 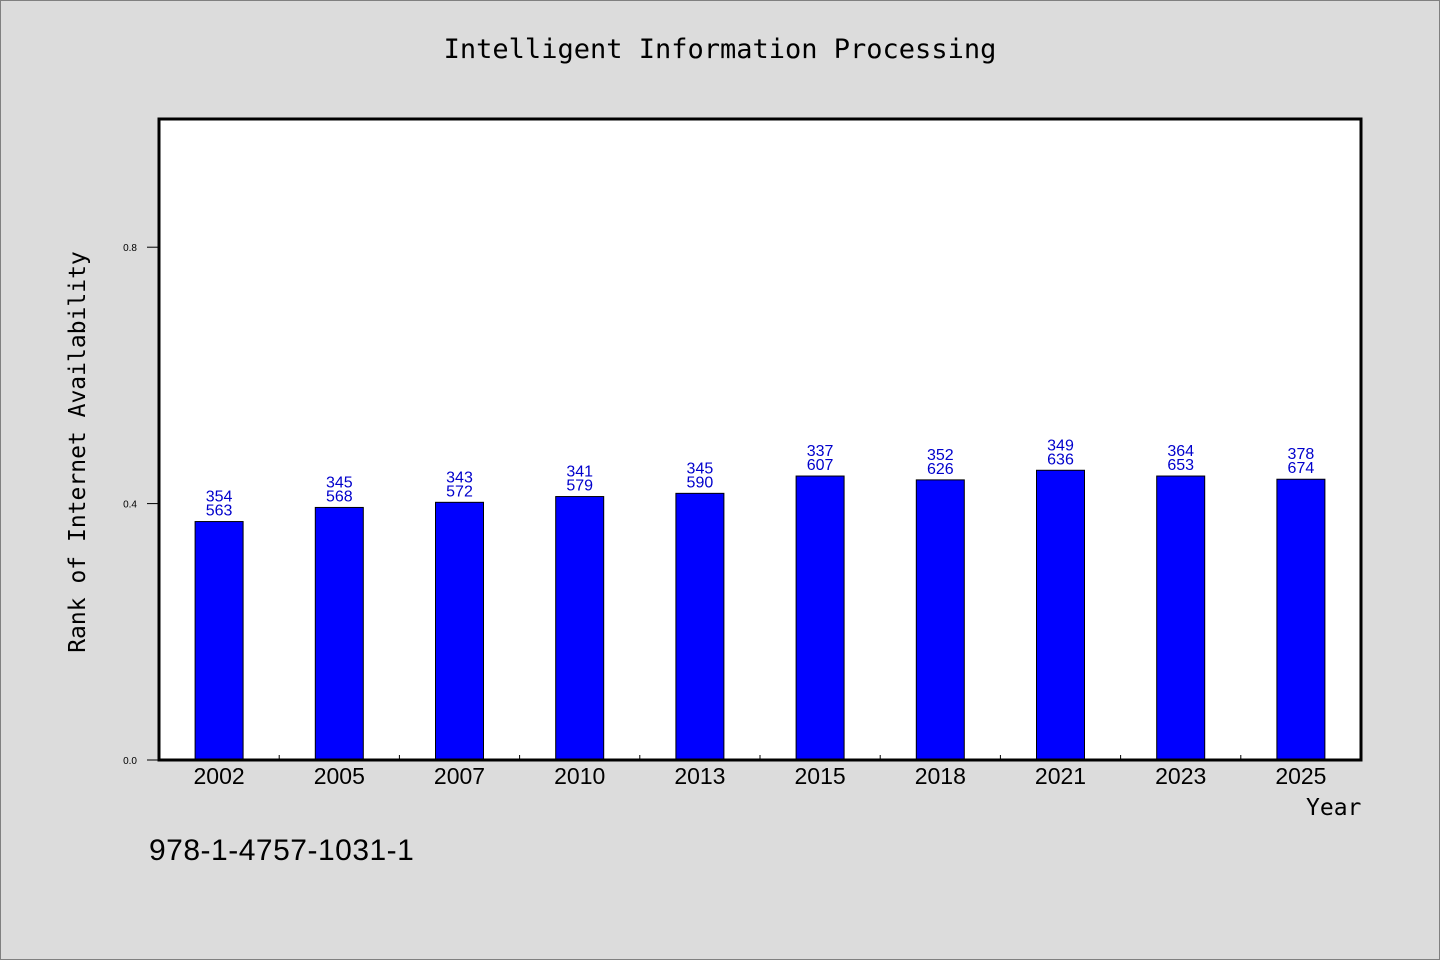 I want to click on bar-label-bottom: 607, so click(x=820, y=465).